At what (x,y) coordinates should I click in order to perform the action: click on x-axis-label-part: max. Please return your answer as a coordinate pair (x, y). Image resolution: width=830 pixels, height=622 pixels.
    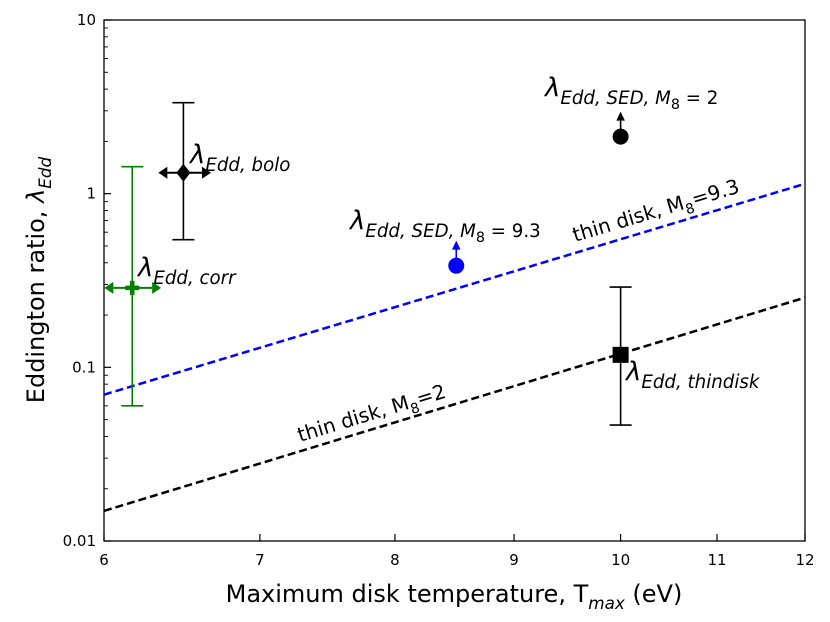
    Looking at the image, I should click on (607, 603).